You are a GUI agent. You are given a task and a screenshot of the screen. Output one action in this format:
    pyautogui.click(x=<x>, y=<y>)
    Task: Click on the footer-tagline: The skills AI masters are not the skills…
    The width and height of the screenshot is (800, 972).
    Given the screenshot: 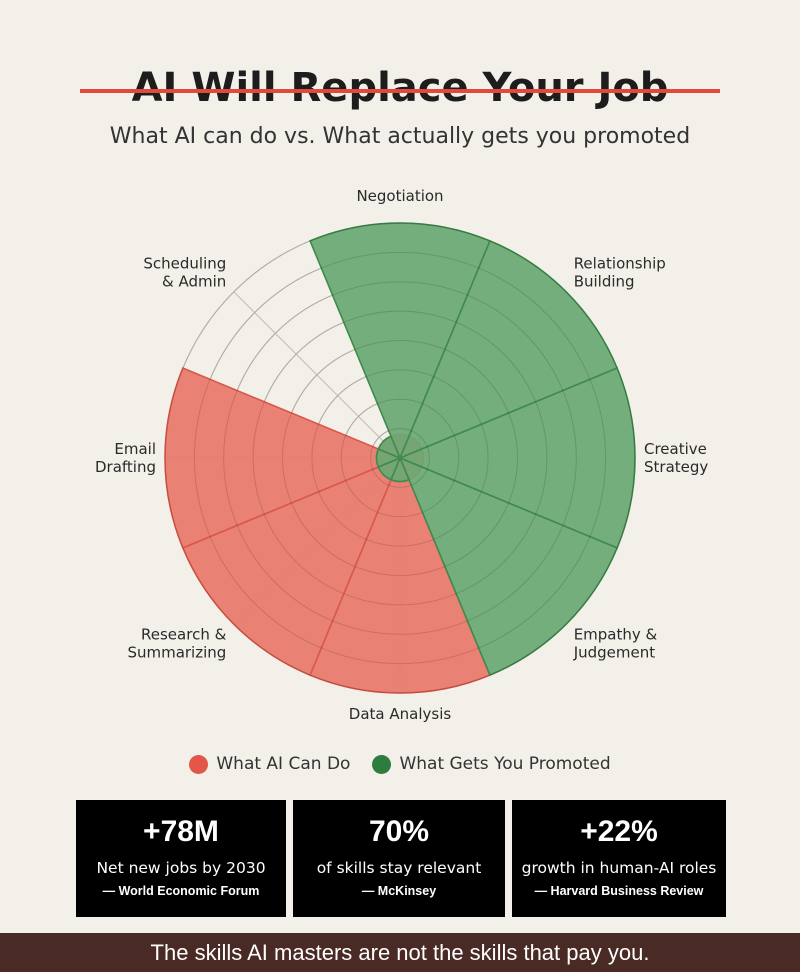 What is the action you would take?
    pyautogui.click(x=400, y=952)
    